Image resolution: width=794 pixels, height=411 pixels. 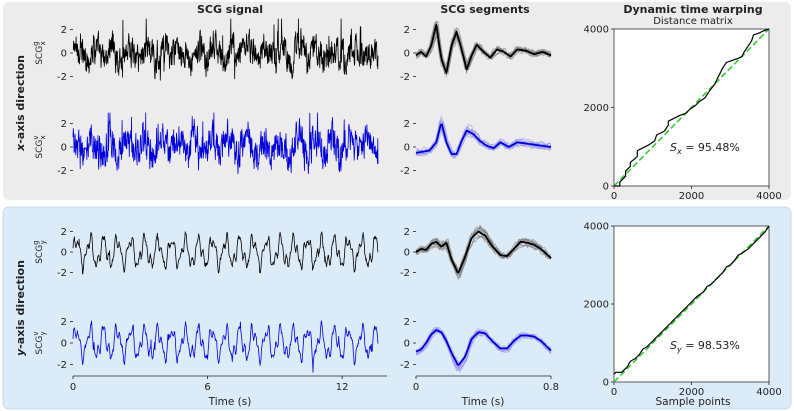 I want to click on similarity-subscript: x, so click(x=679, y=151).